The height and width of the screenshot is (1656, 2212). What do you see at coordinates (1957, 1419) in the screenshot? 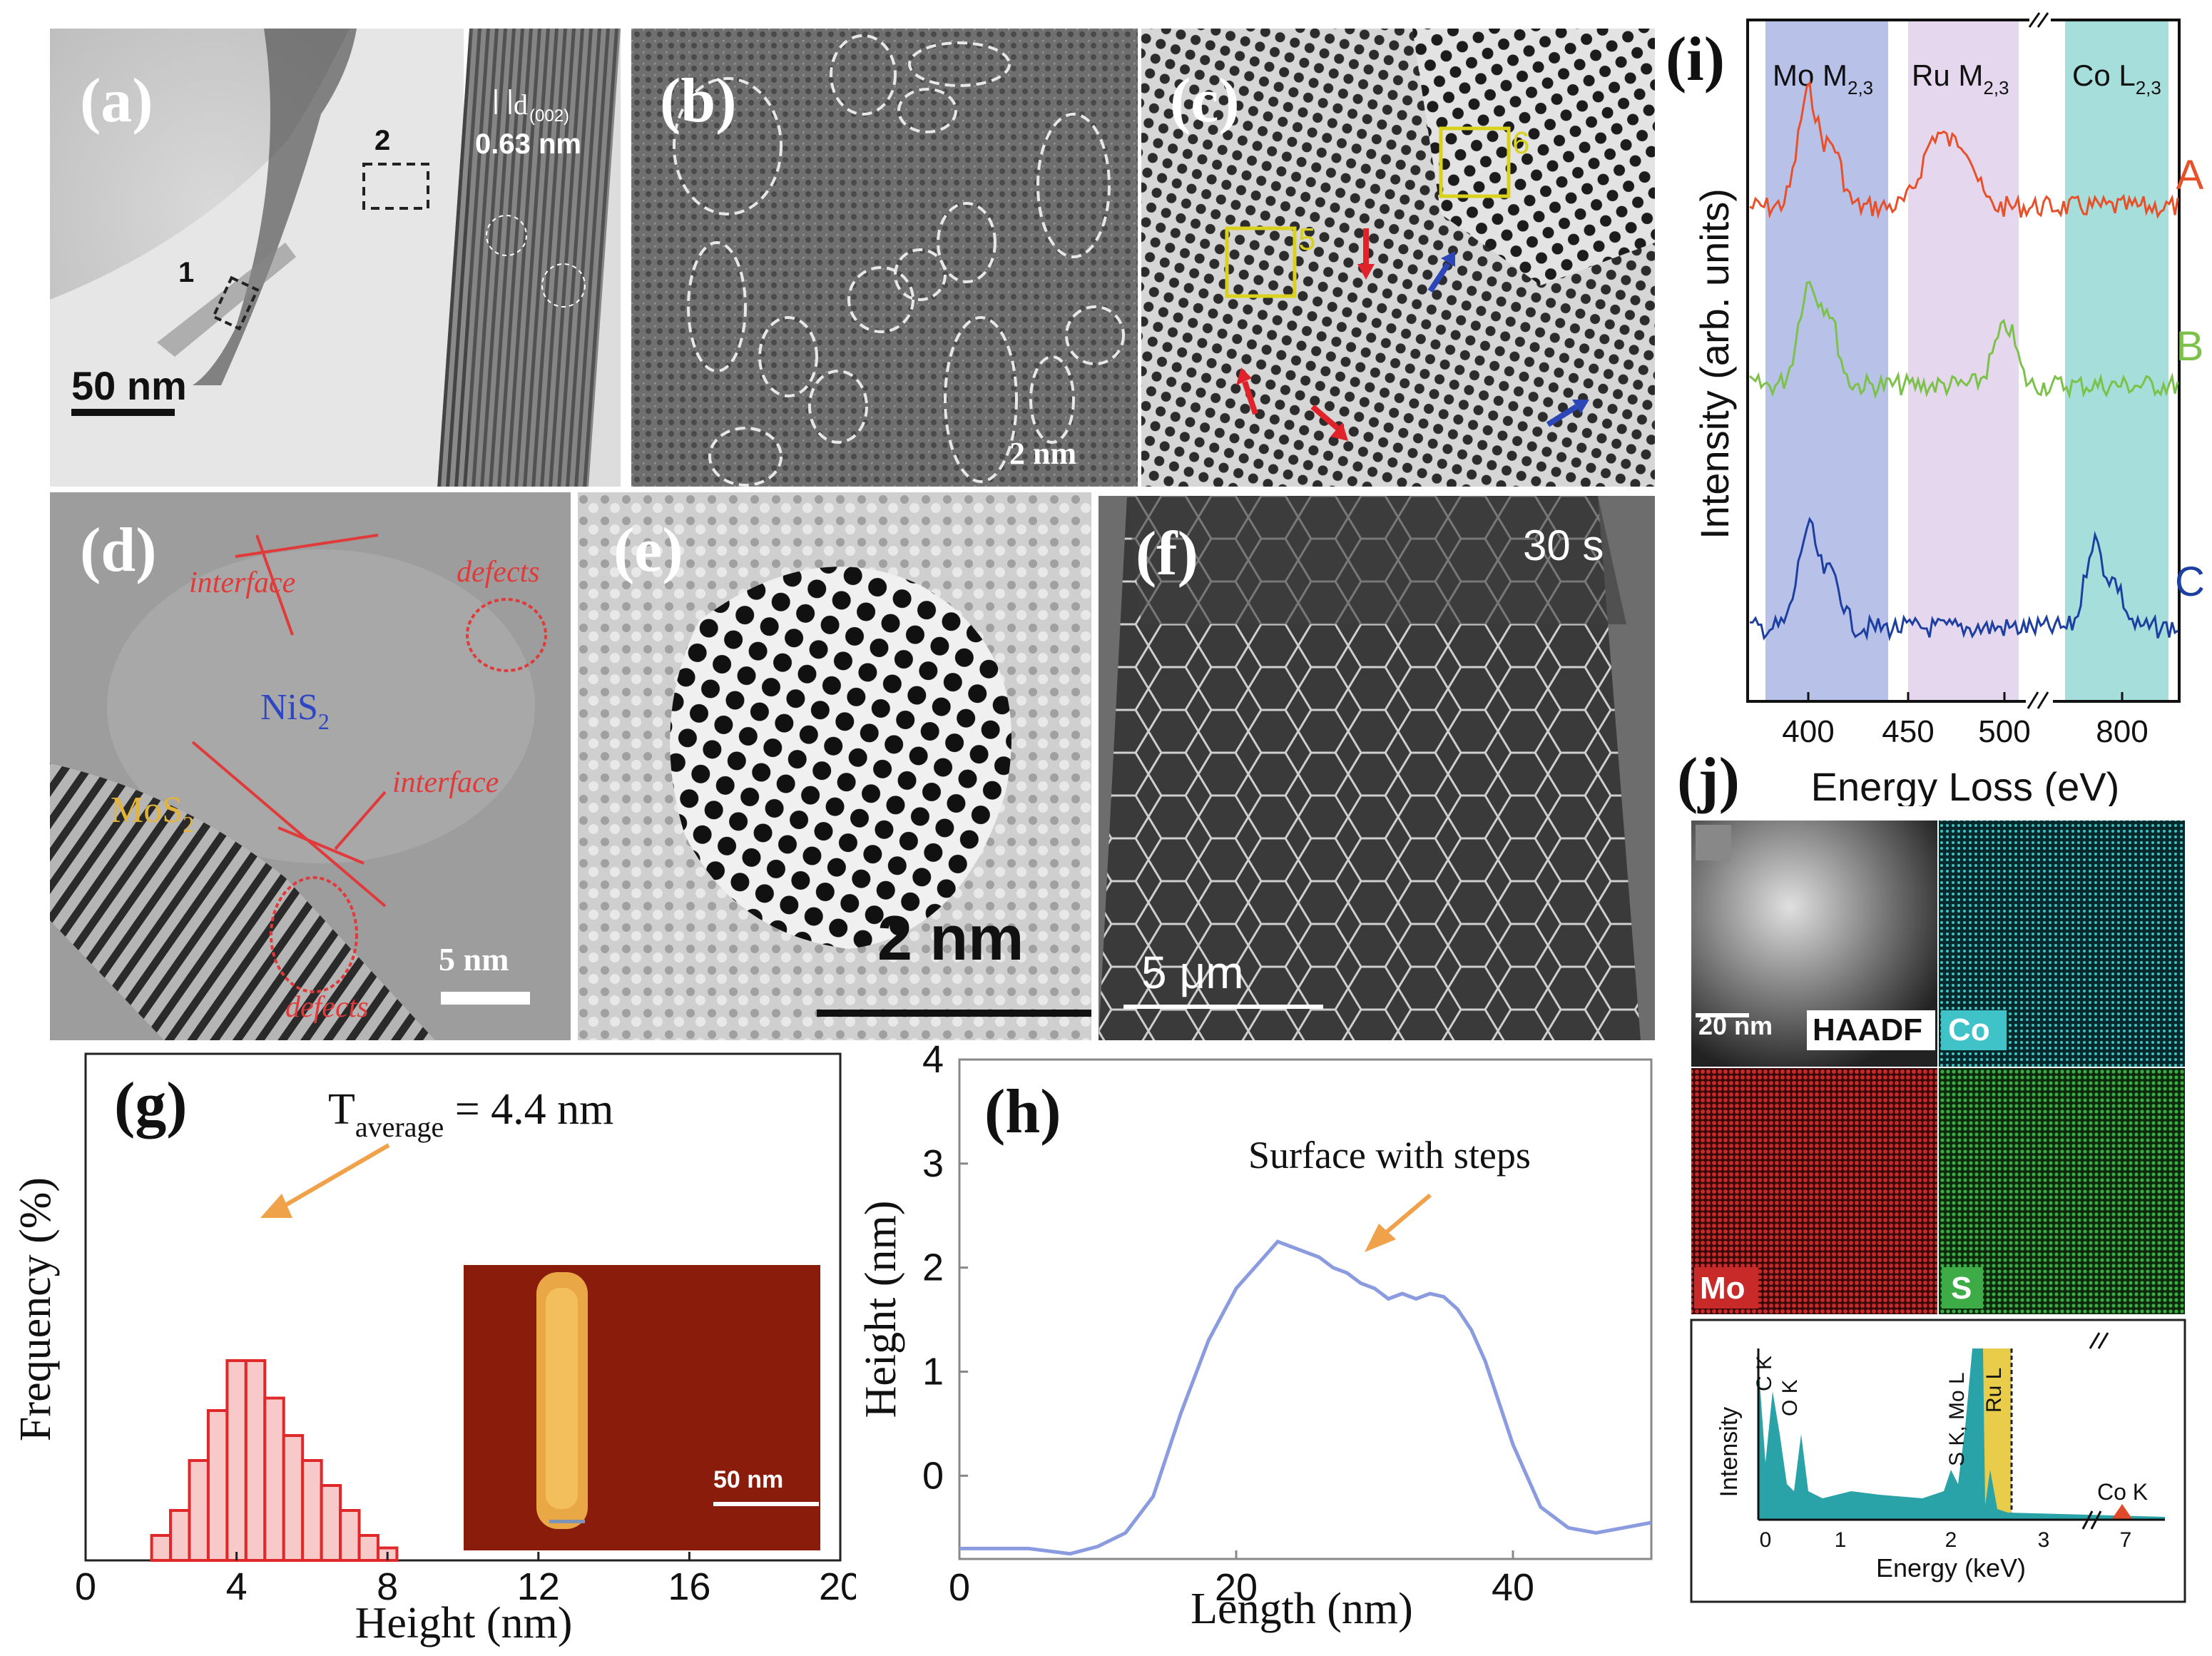
I see `s-k-mo-l-peak-label: S K, Mo L` at bounding box center [1957, 1419].